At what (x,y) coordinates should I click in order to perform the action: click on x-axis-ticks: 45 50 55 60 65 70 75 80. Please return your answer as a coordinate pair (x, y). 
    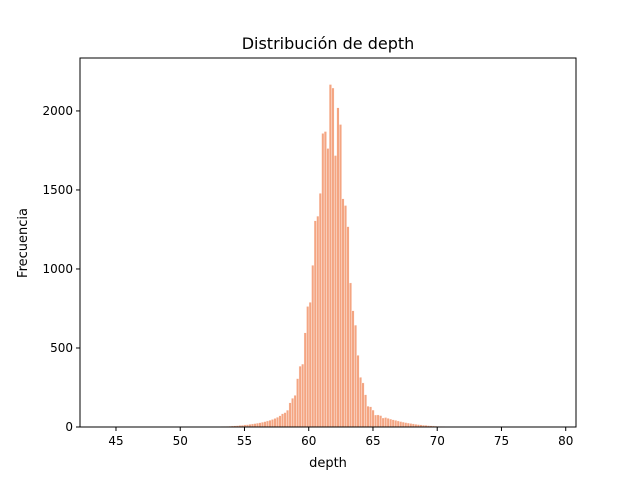
    Looking at the image, I should click on (340, 437).